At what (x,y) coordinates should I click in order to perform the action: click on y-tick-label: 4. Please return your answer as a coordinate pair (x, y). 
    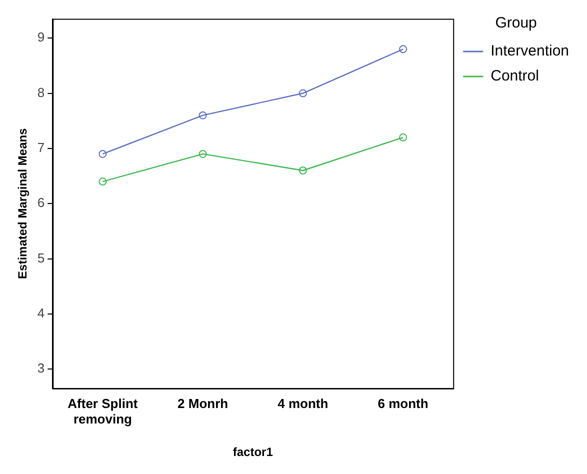
    Looking at the image, I should click on (41, 313).